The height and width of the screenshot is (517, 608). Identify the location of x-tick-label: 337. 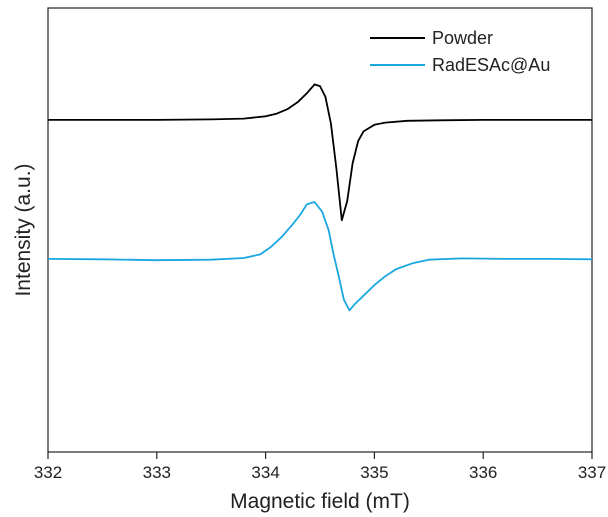
(592, 472).